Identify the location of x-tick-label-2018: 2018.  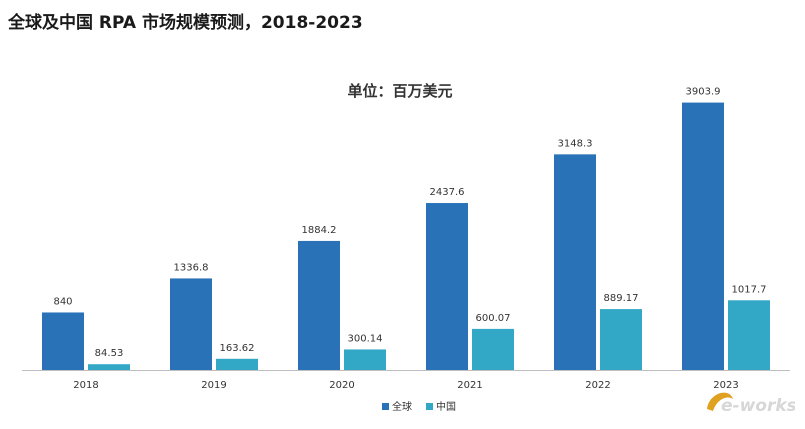
(85, 385).